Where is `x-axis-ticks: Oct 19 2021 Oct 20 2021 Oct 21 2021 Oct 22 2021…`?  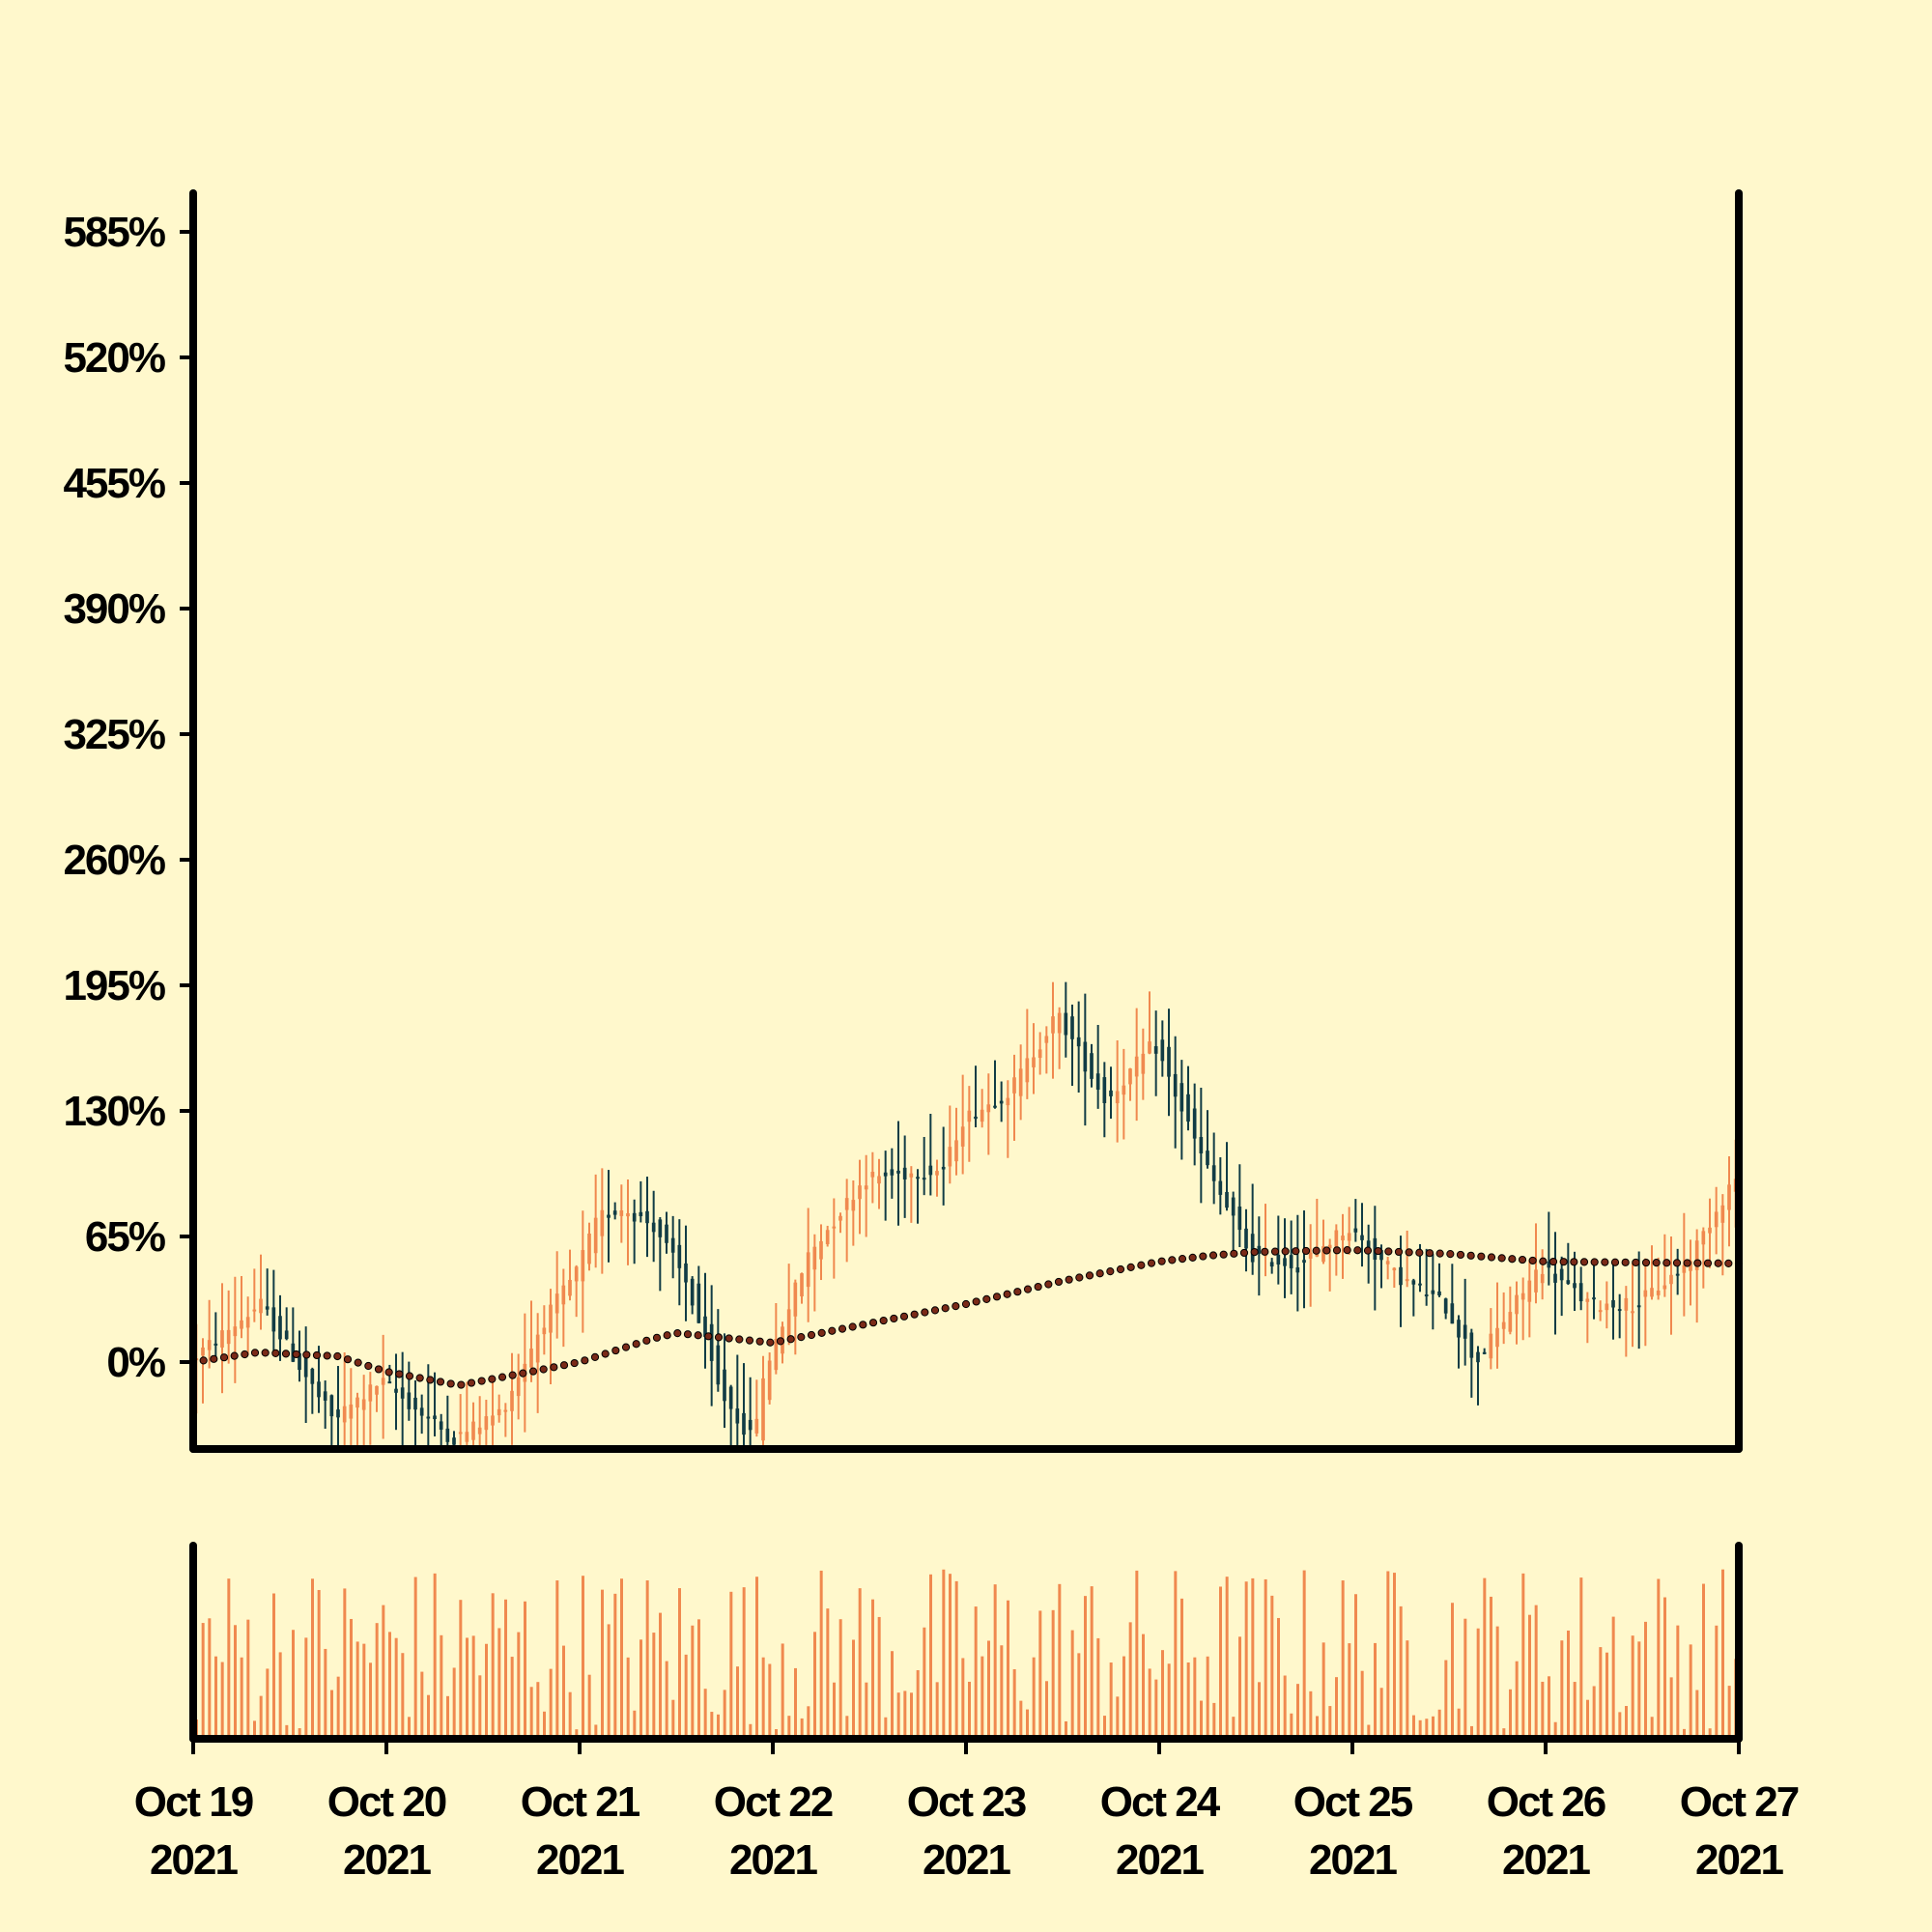
x-axis-ticks: Oct 19 2021 Oct 20 2021 Oct 21 2021 Oct 22 2021… is located at coordinates (967, 1811).